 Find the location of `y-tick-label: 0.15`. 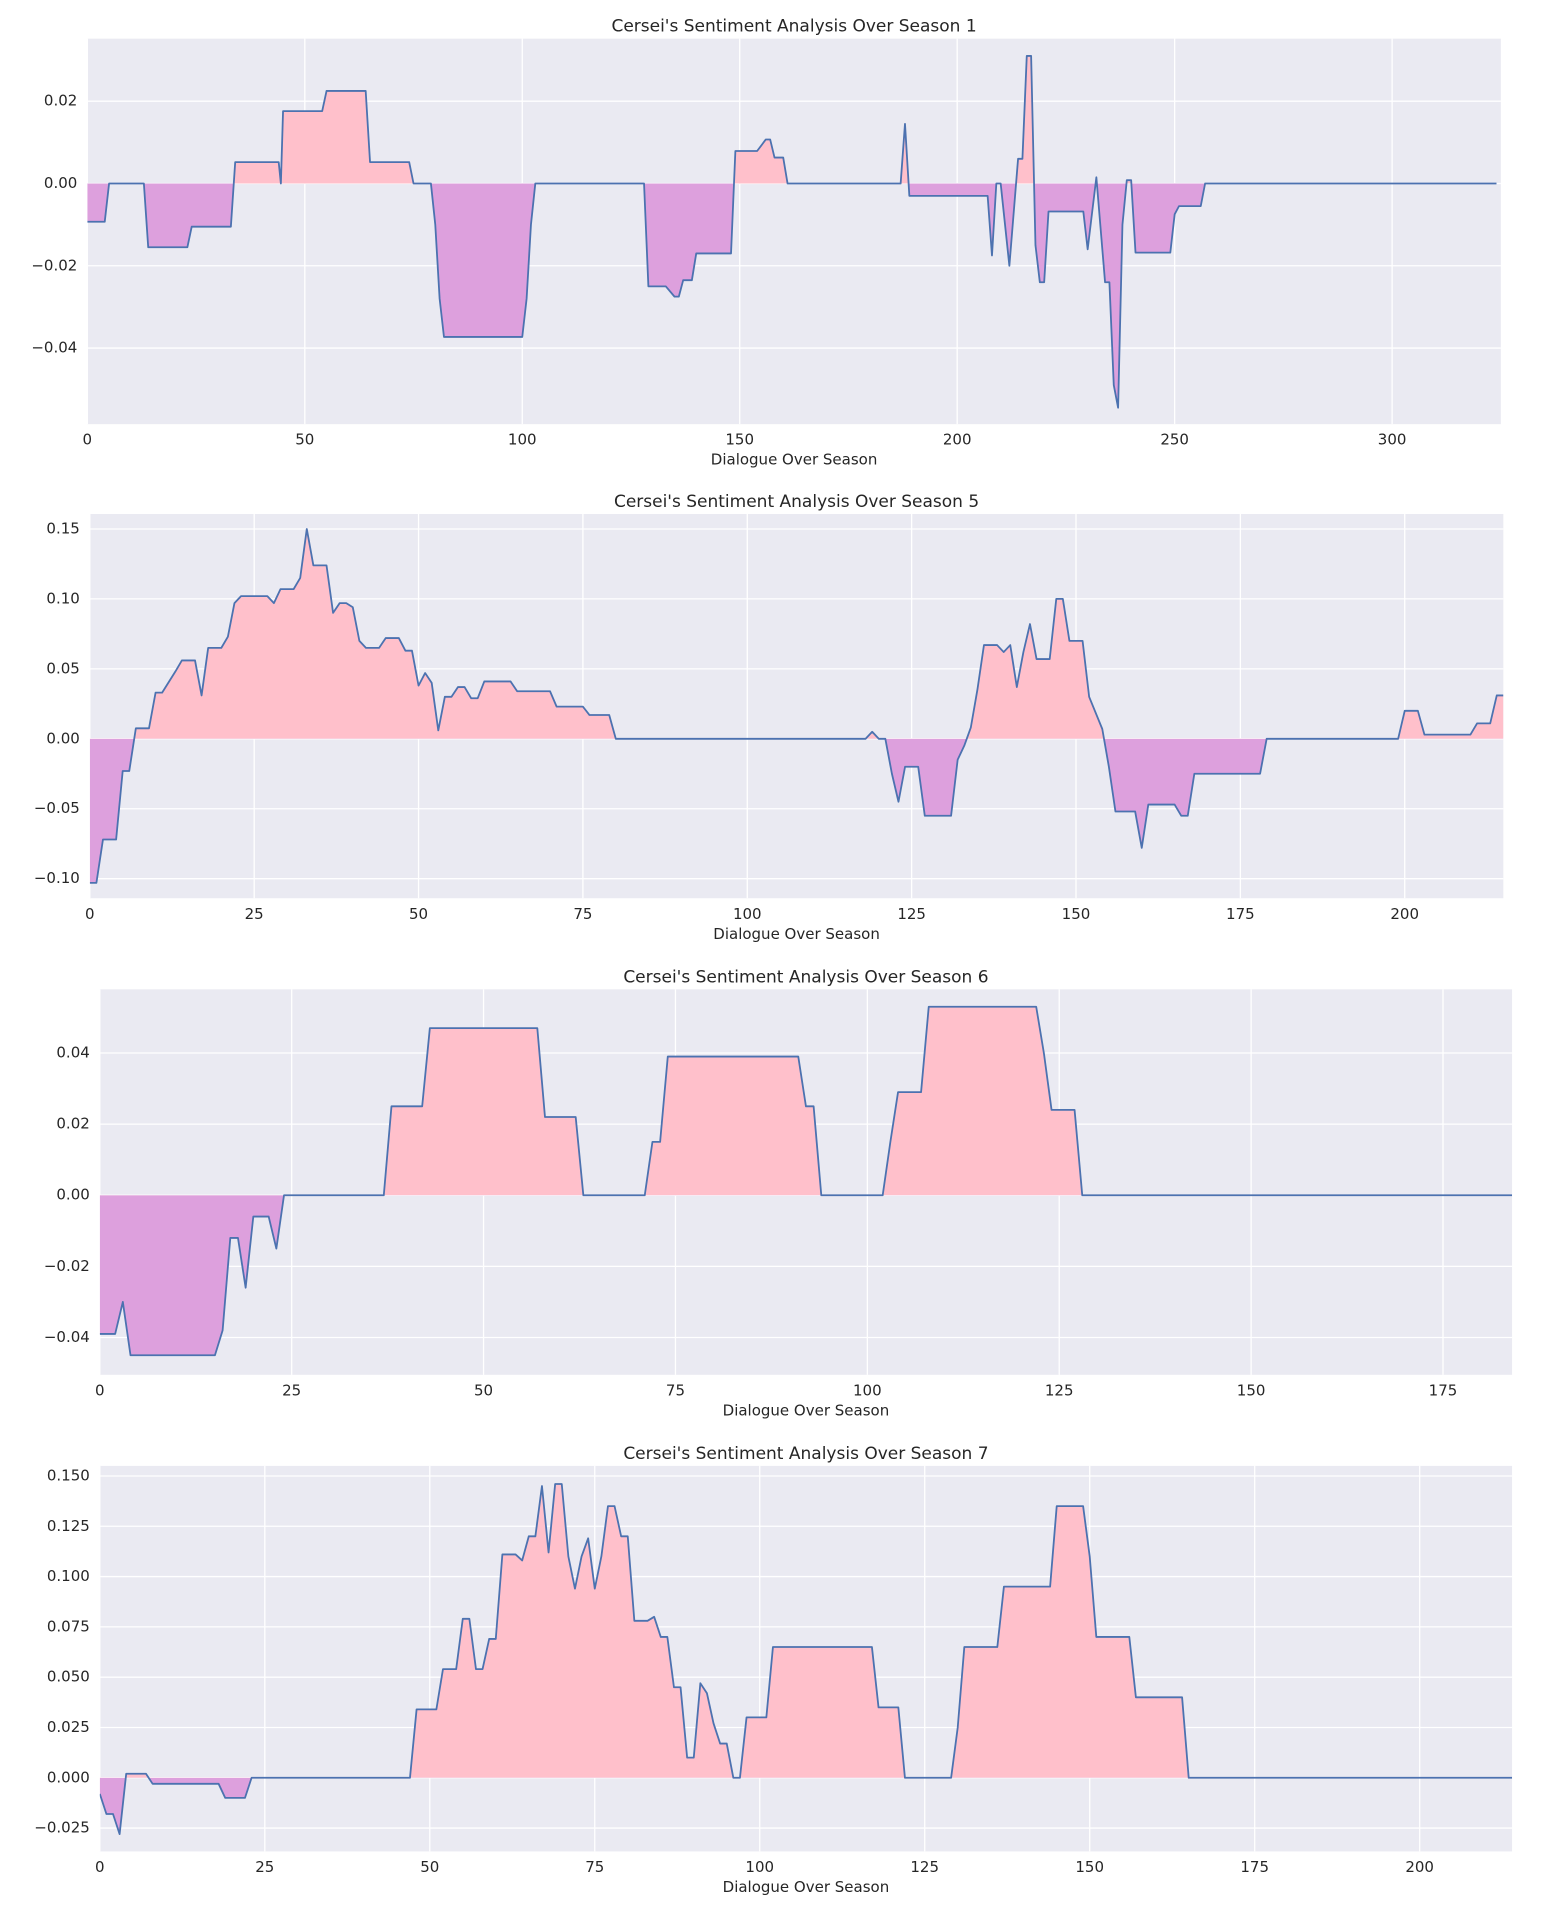

y-tick-label: 0.15 is located at coordinates (62, 528).